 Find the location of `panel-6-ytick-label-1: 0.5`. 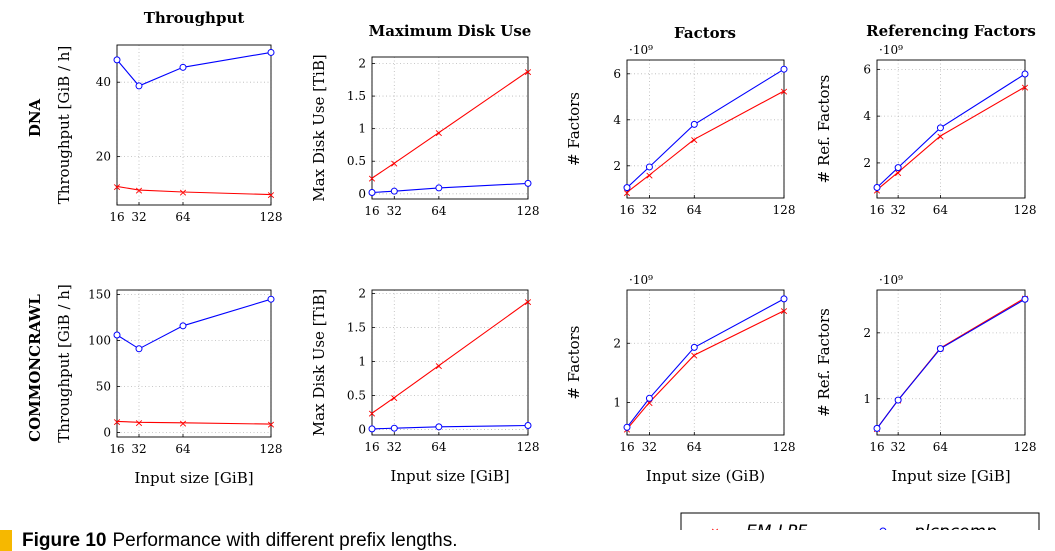

panel-6-ytick-label-1: 0.5 is located at coordinates (356, 396).